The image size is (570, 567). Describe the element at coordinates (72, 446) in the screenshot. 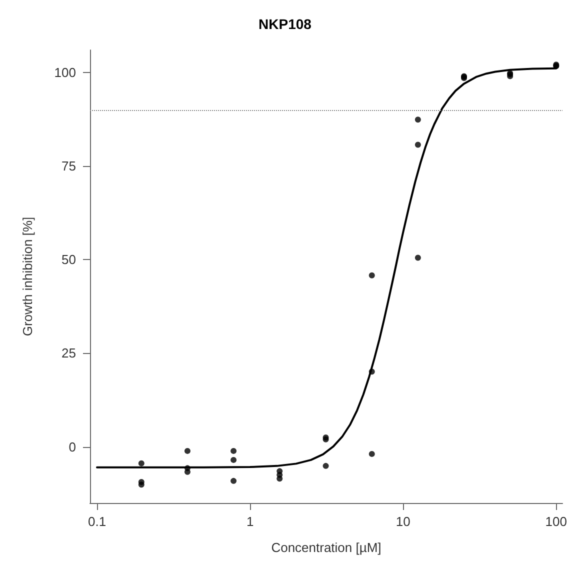

I see `y-tick-label: 0` at that location.